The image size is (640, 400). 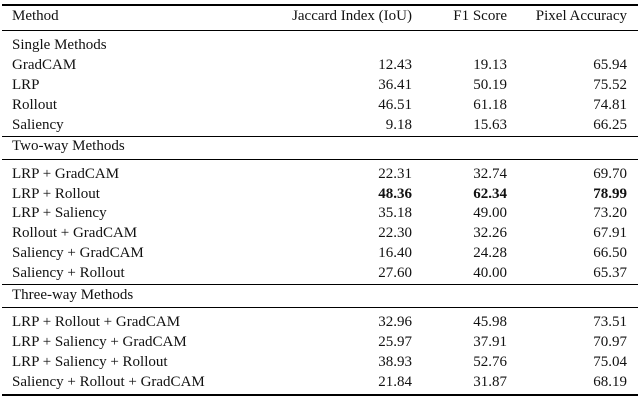 I want to click on iou-cell: 12.43, so click(x=395, y=65).